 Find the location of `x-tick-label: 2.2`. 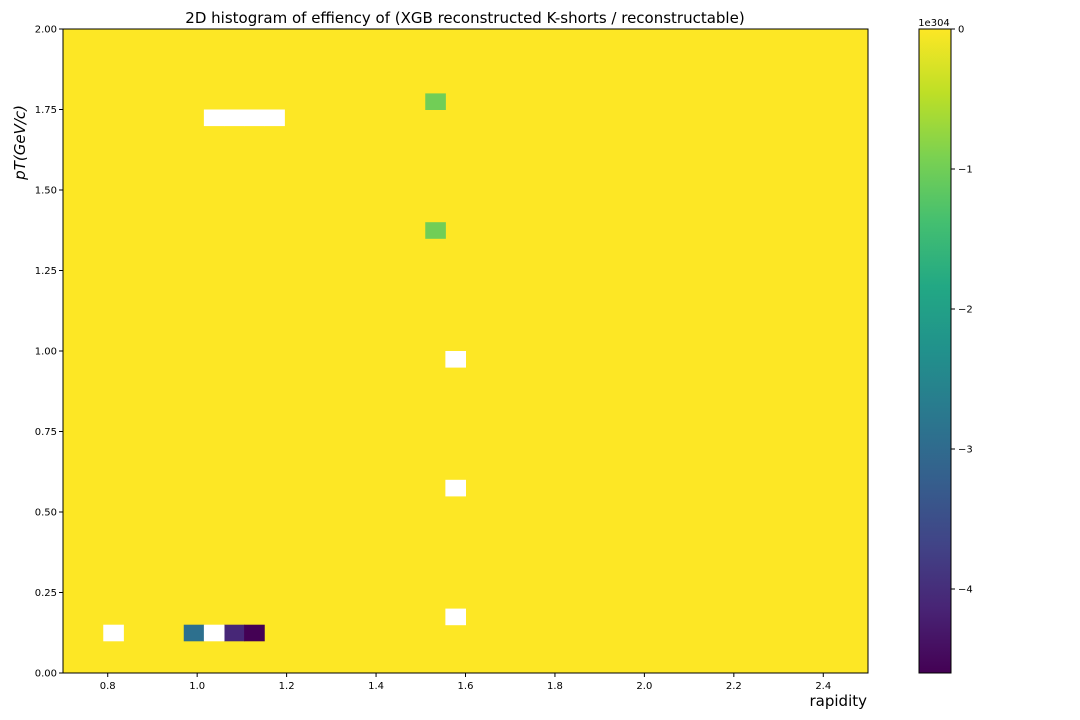

x-tick-label: 2.2 is located at coordinates (734, 686).